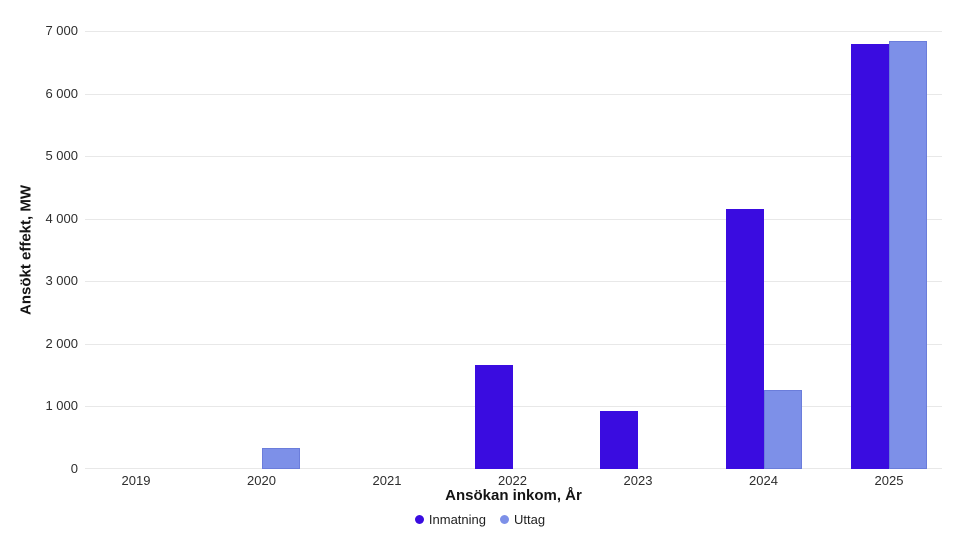 The image size is (960, 555). What do you see at coordinates (61, 30) in the screenshot?
I see `y-tick-label-7000: 7 000` at bounding box center [61, 30].